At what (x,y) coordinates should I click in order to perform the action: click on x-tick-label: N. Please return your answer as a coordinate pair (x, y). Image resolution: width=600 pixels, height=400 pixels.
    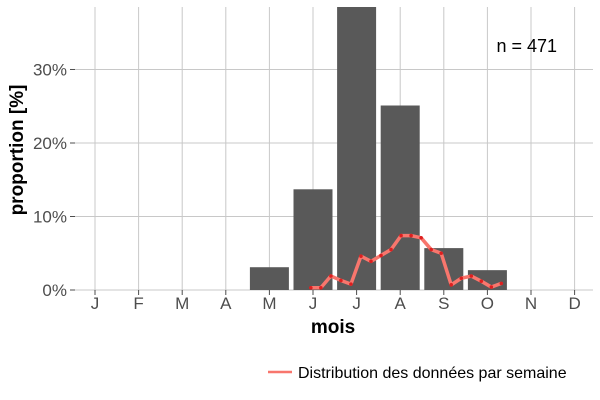
    Looking at the image, I should click on (531, 303).